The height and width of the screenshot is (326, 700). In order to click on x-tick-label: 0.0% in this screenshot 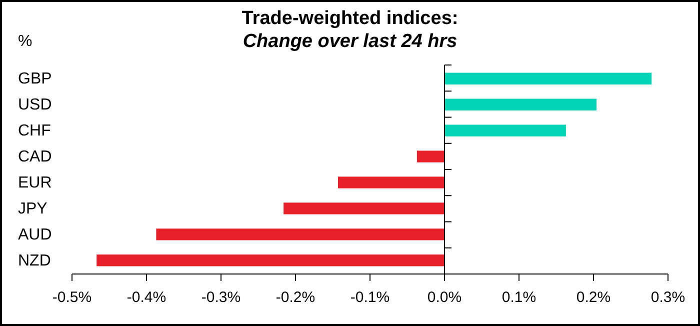, I will do `click(444, 297)`.